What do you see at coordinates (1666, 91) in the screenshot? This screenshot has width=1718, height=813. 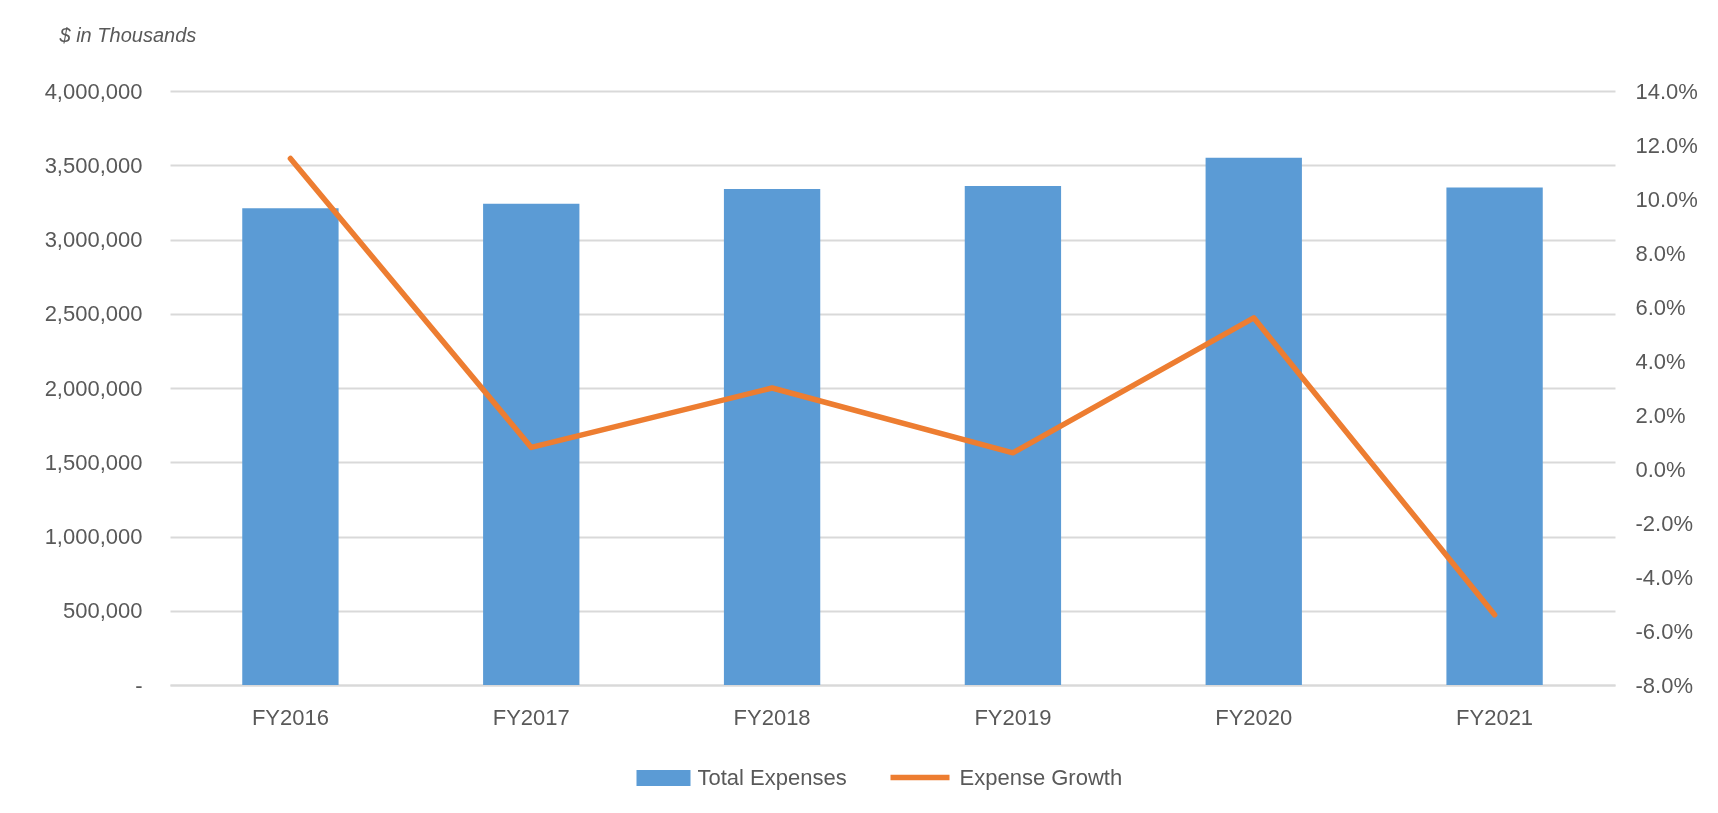 I see `y2-tick-label: 14.0%` at bounding box center [1666, 91].